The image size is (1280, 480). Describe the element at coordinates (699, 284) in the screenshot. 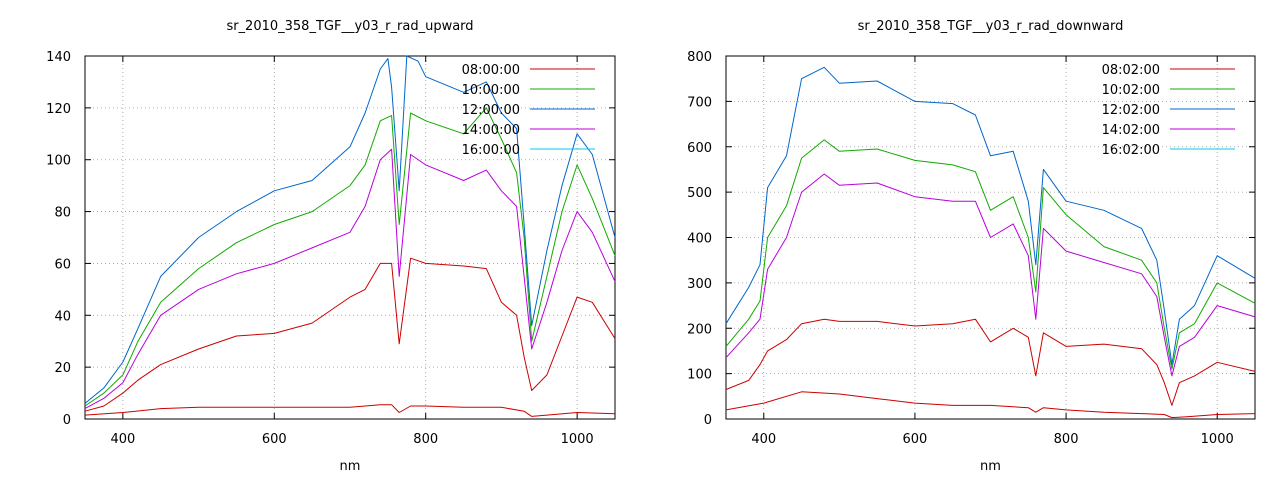

I see `y-tick-label: 300` at that location.